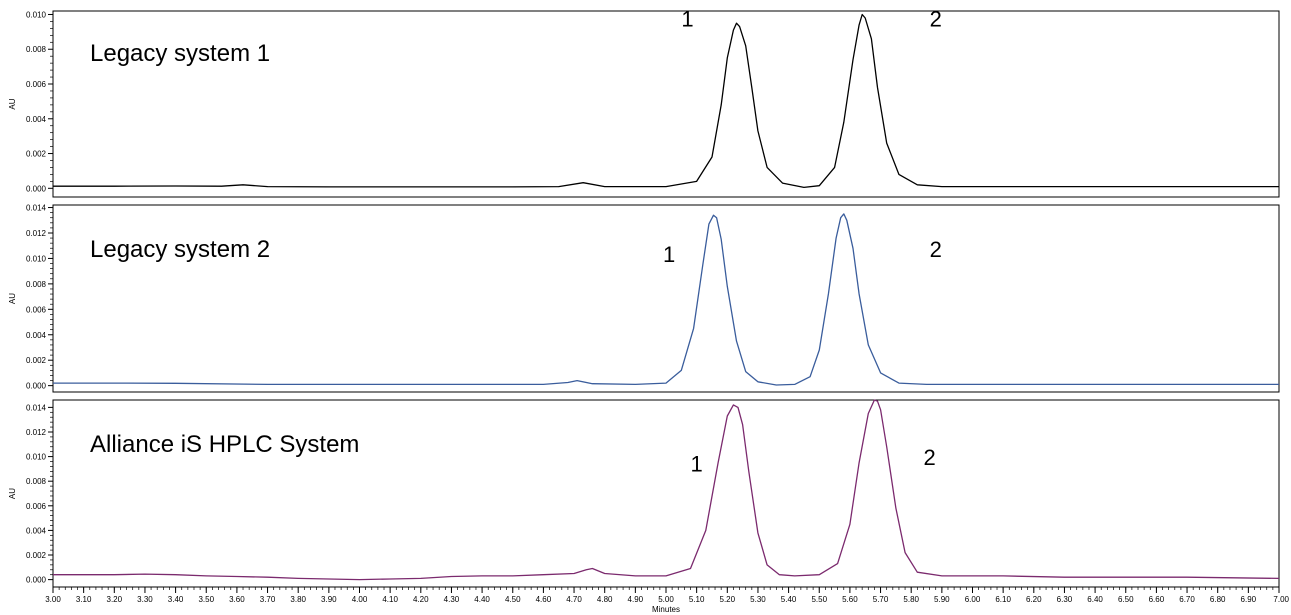  Describe the element at coordinates (819, 599) in the screenshot. I see `x-tick-label: 5.50` at that location.